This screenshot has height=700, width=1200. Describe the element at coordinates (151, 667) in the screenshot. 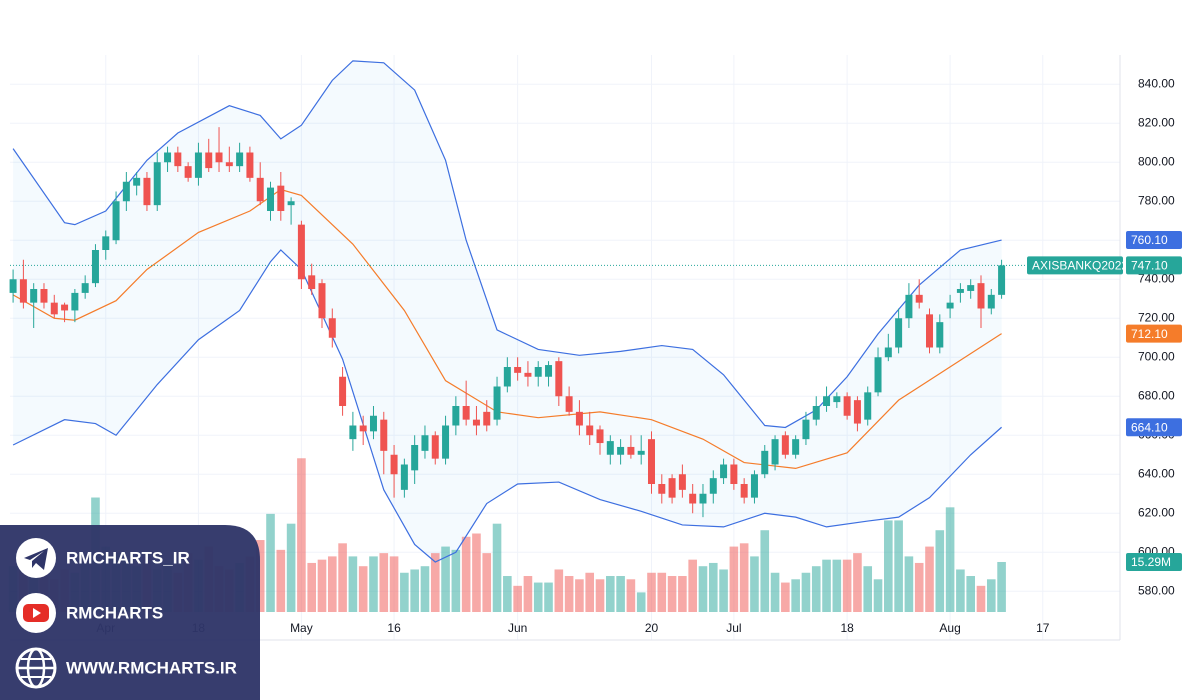

I see `website: WWW.RMCHARTS.IR` at that location.